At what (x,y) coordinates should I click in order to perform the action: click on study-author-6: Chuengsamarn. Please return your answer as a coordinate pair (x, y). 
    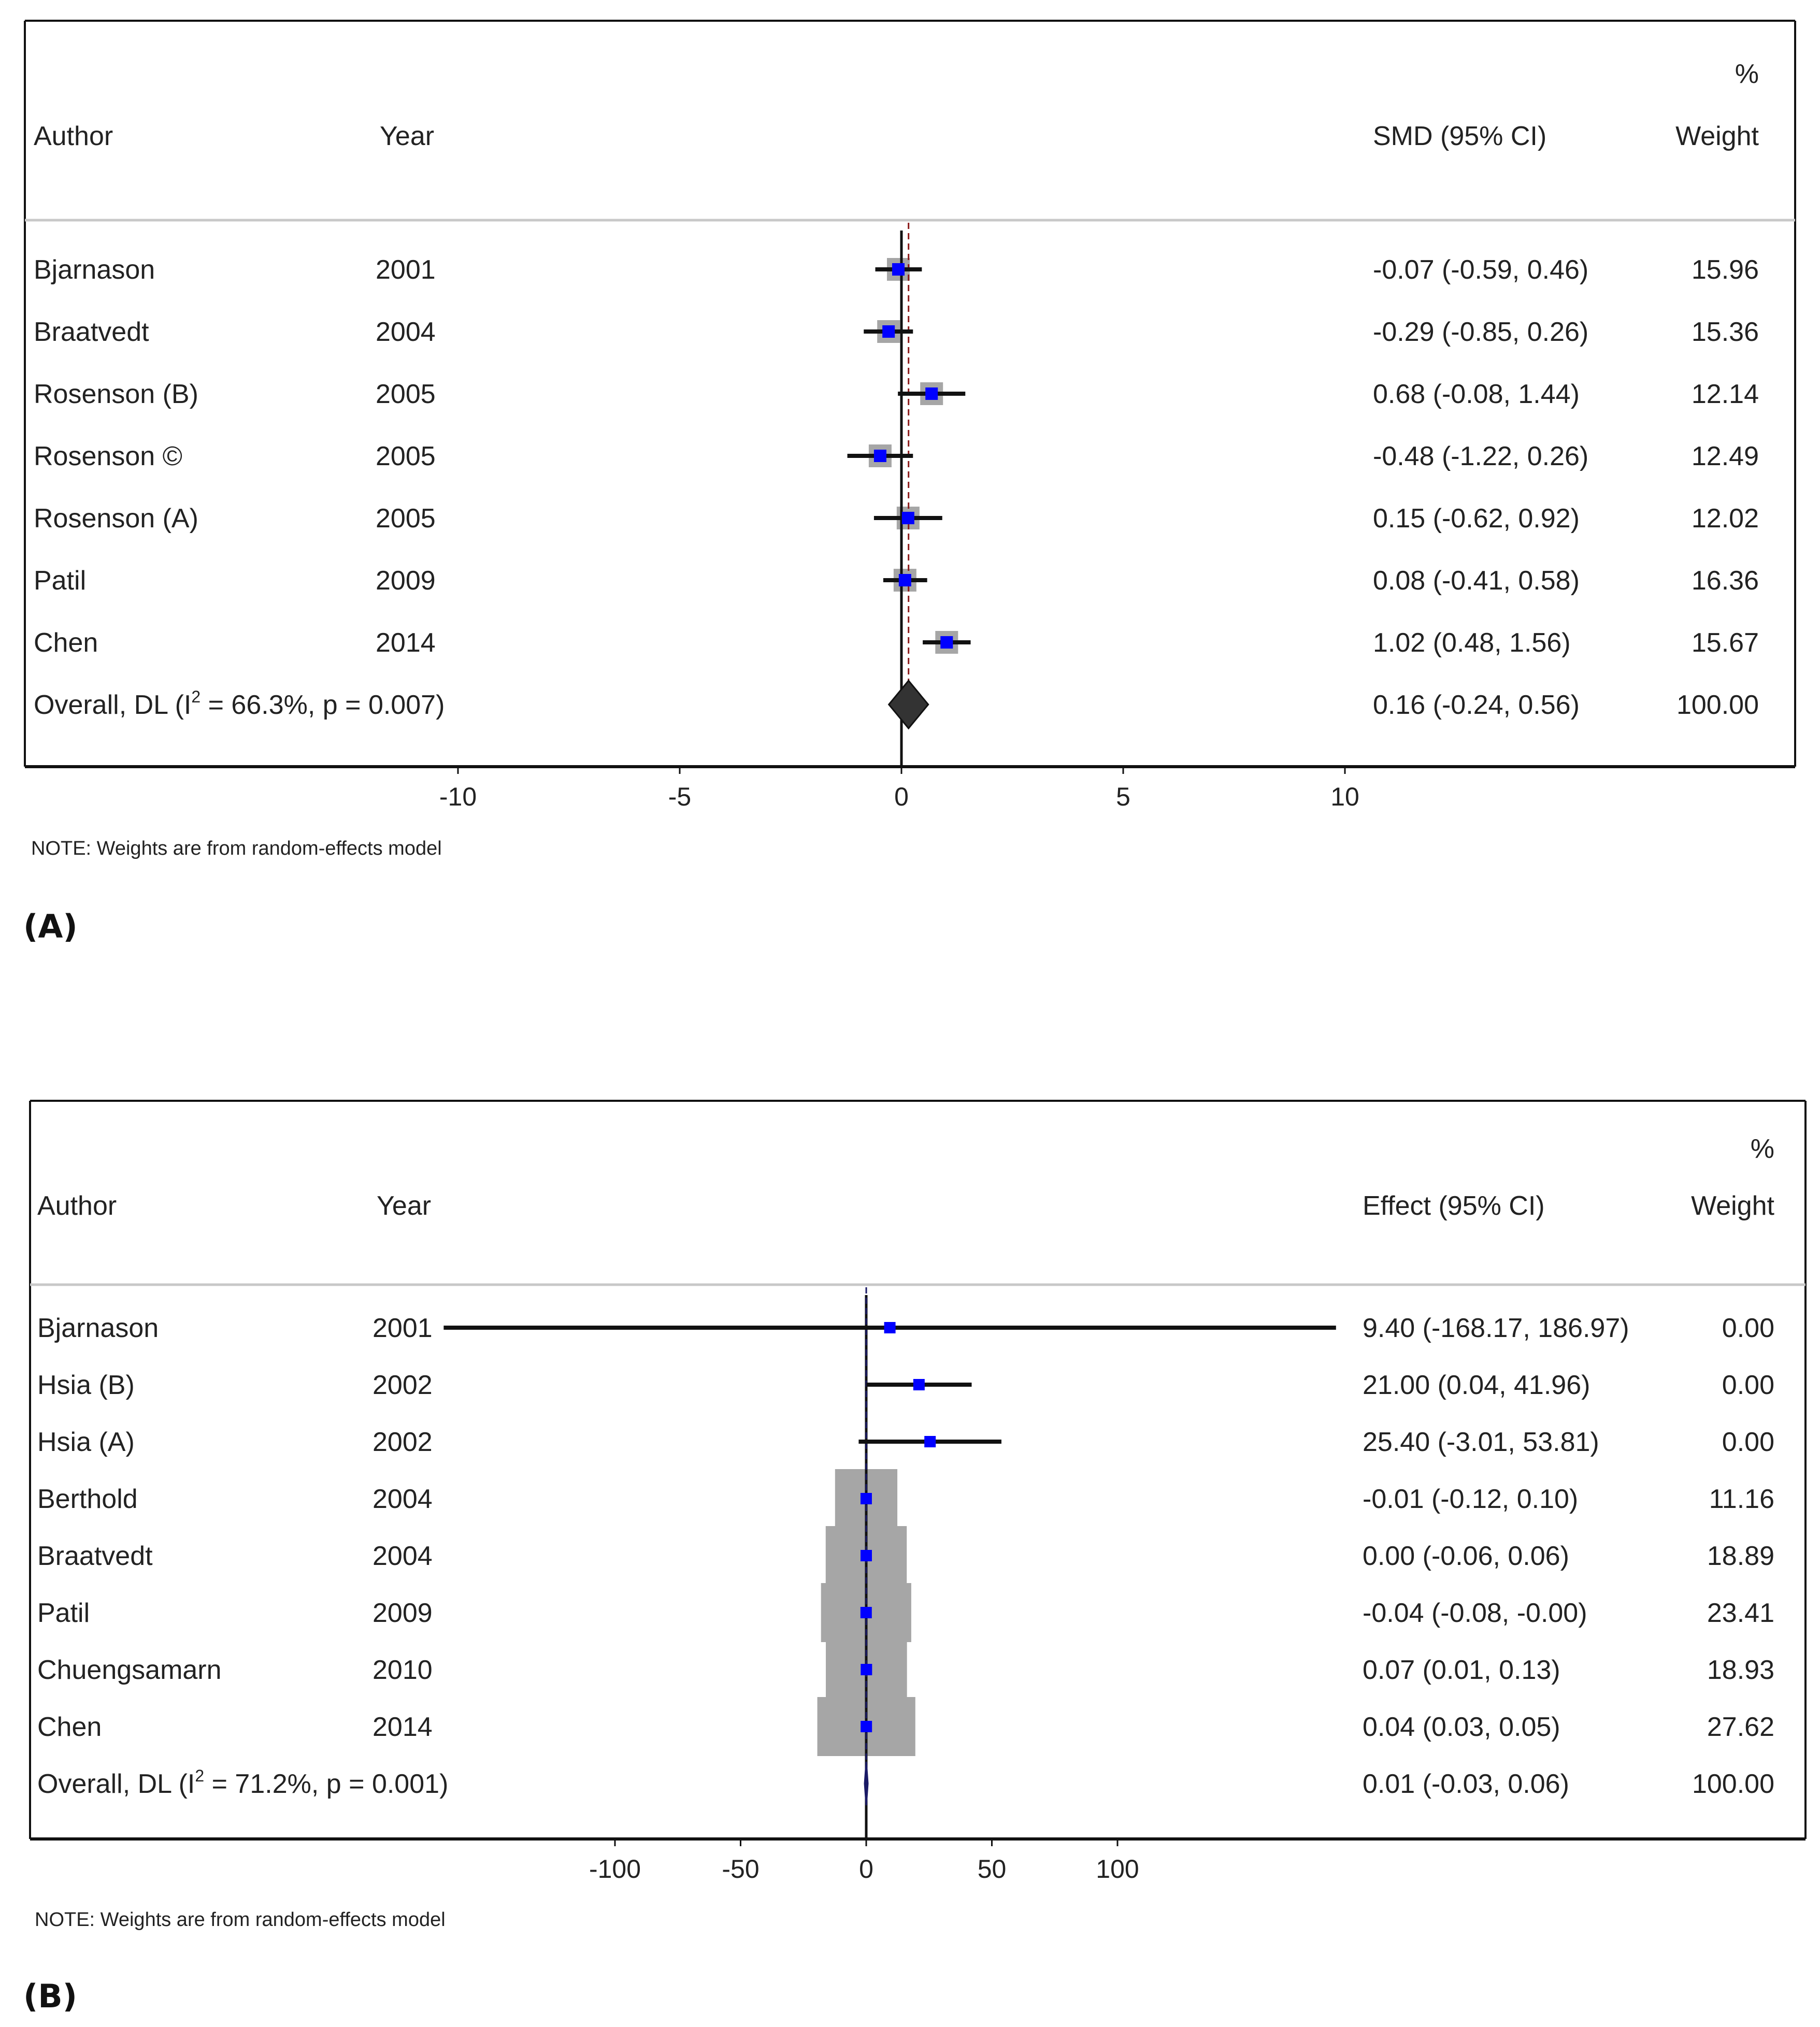
    Looking at the image, I should click on (129, 1670).